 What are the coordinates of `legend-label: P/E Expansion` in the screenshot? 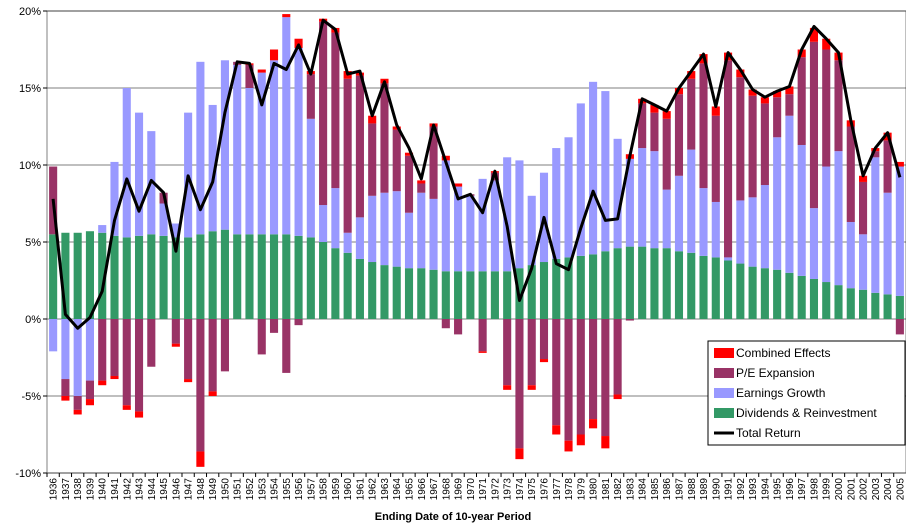 It's located at (775, 373).